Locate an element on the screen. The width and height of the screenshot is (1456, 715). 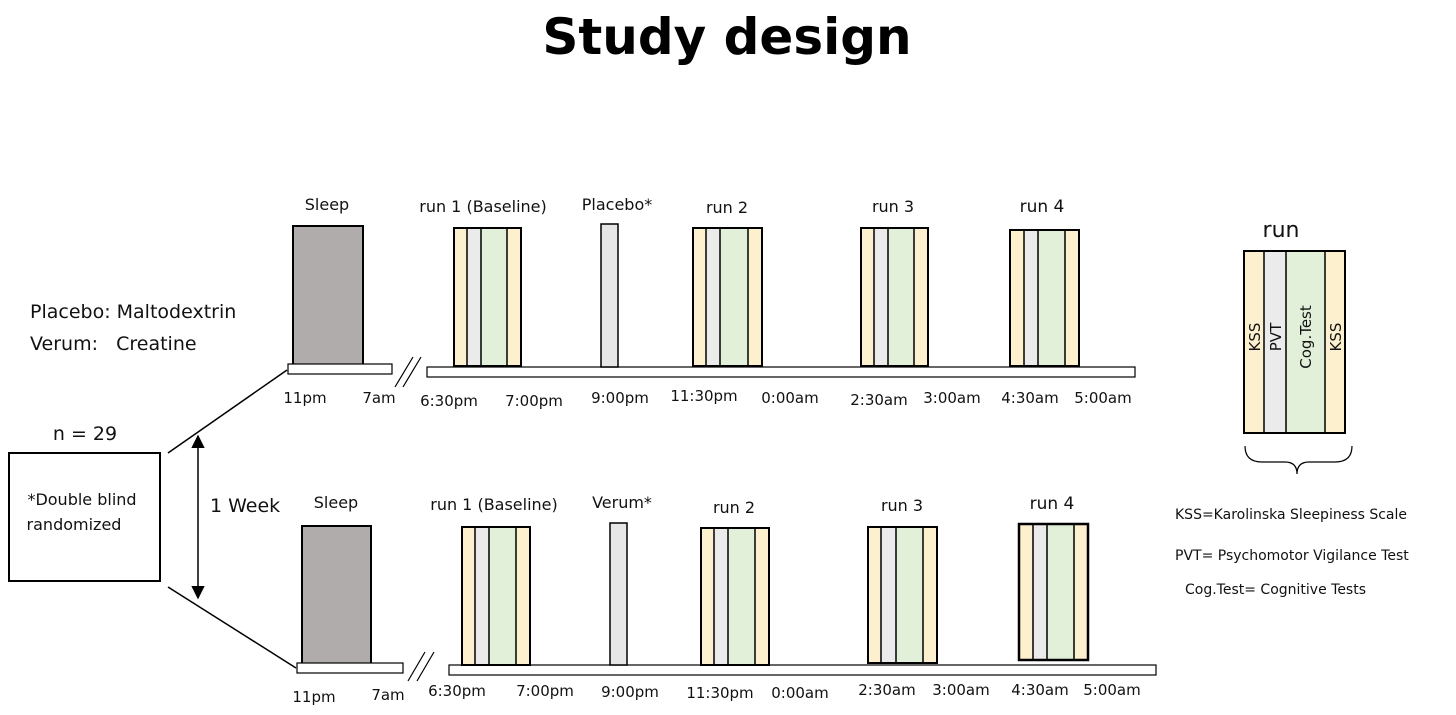
abbreviation-pvt: PVT= Psychomotor Vigilance Test is located at coordinates (1292, 556).